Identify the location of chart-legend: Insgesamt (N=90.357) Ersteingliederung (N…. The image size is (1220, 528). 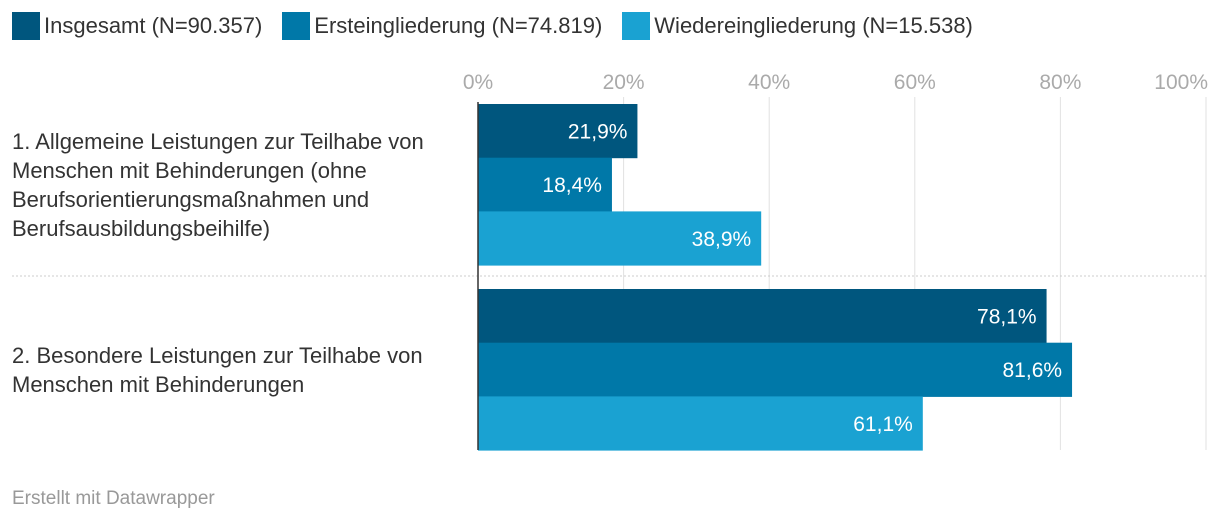
(502, 26).